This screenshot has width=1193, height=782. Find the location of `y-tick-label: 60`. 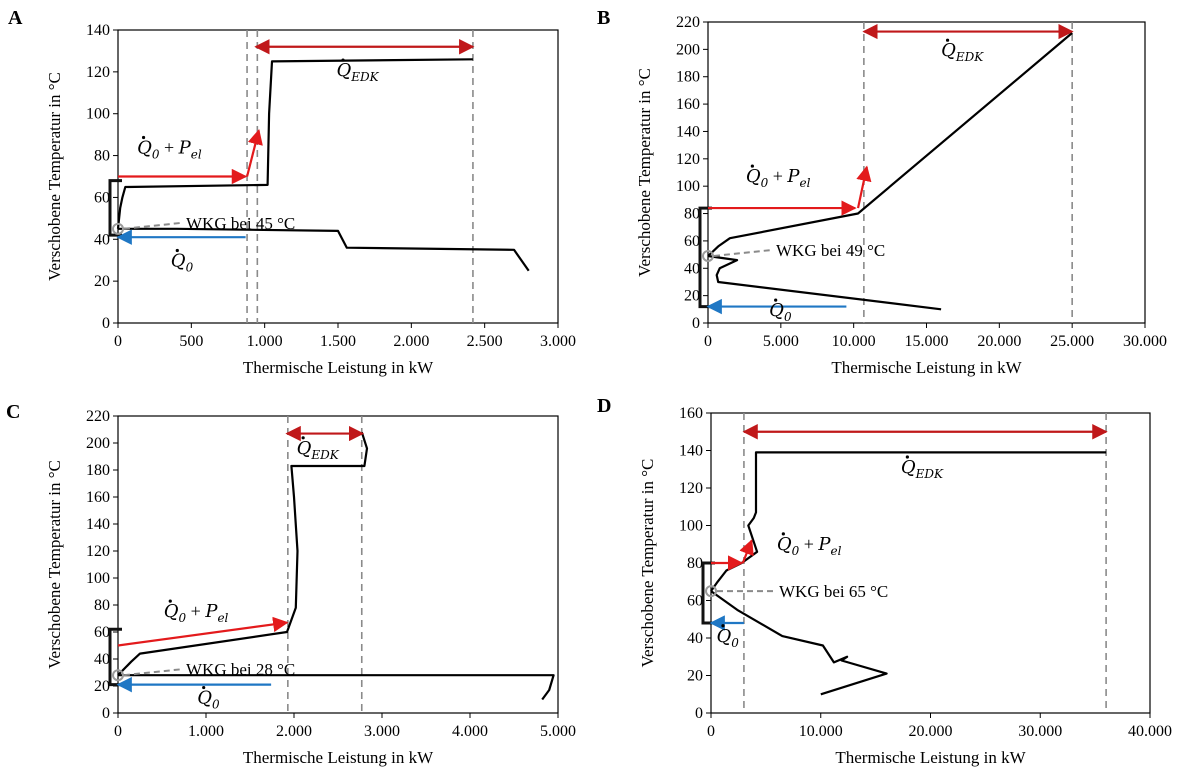

y-tick-label: 60 is located at coordinates (102, 632).